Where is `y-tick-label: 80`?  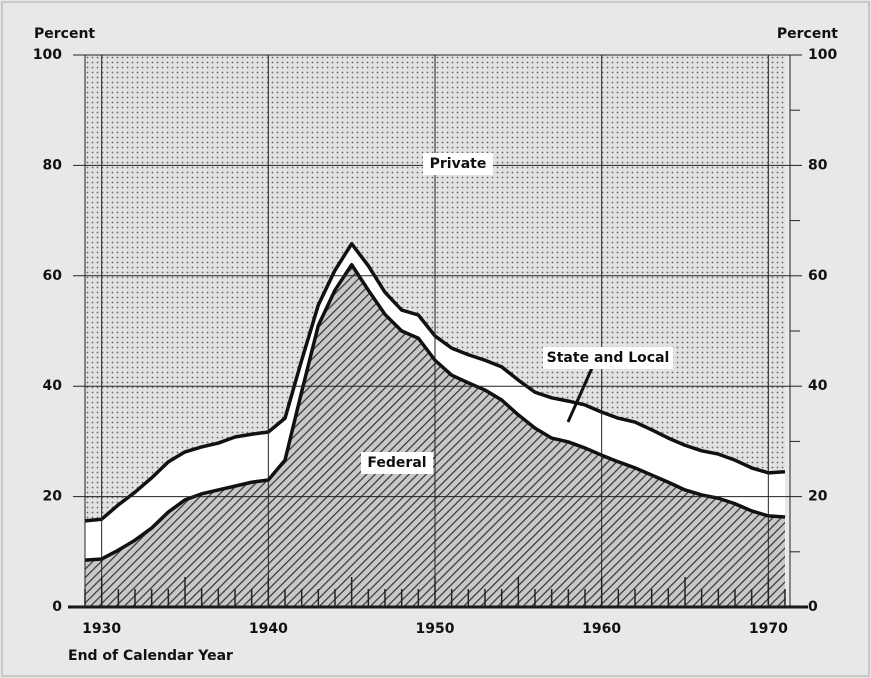
y-tick-label: 80 is located at coordinates (53, 165).